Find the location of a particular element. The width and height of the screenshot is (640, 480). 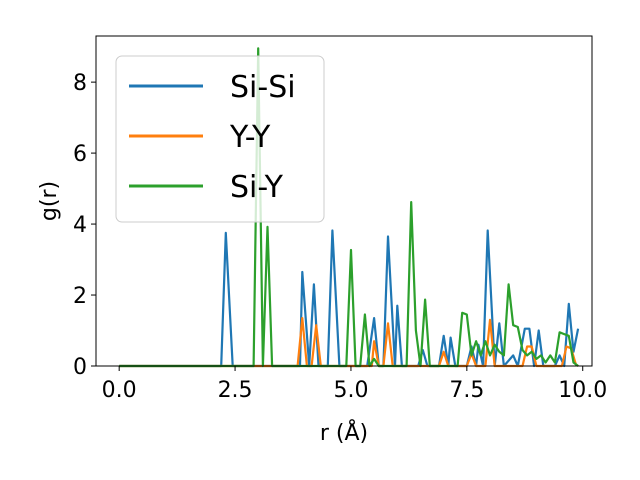

legend-box is located at coordinates (220, 139).